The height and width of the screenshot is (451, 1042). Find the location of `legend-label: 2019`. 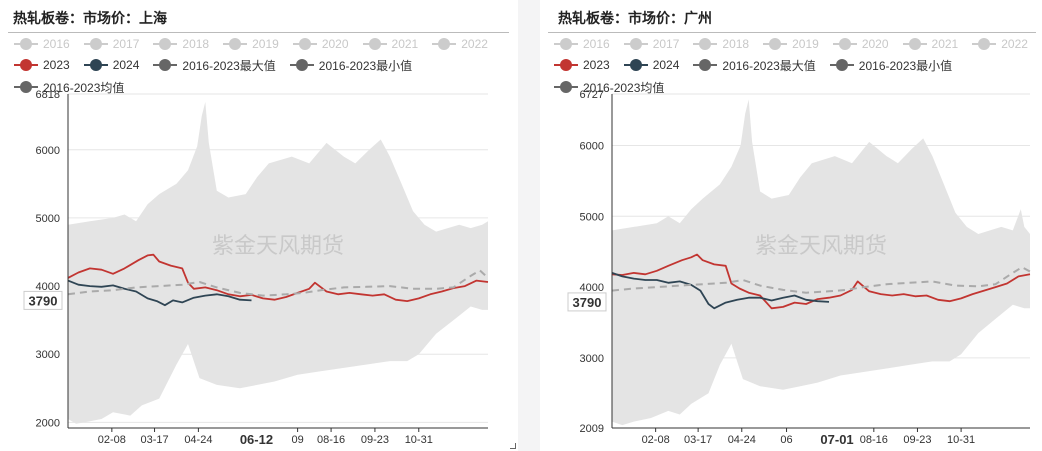

legend-label: 2019 is located at coordinates (265, 44).